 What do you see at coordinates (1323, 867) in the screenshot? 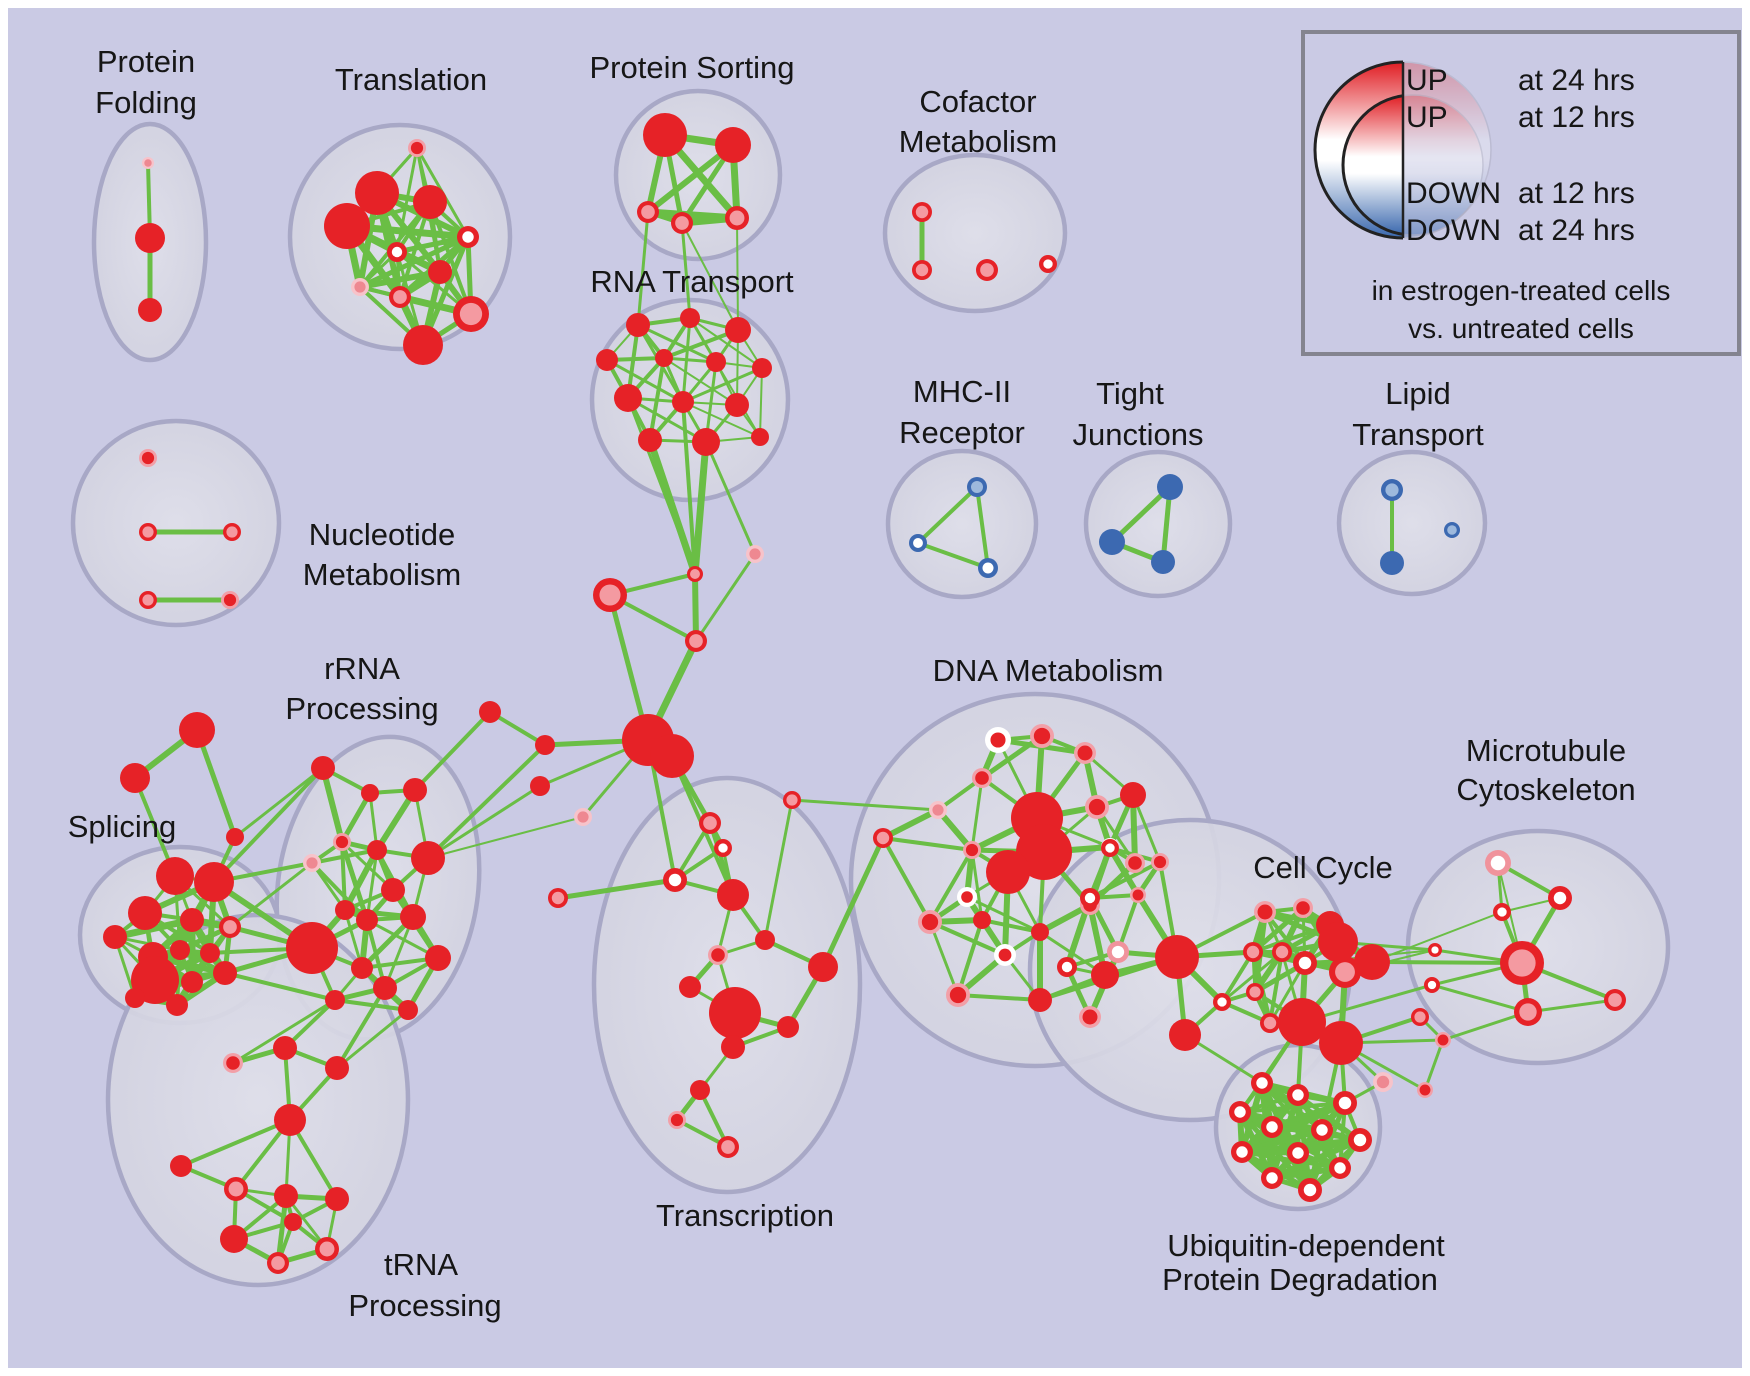
I see `cluster-label-cell-cycle: Cell Cycle` at bounding box center [1323, 867].